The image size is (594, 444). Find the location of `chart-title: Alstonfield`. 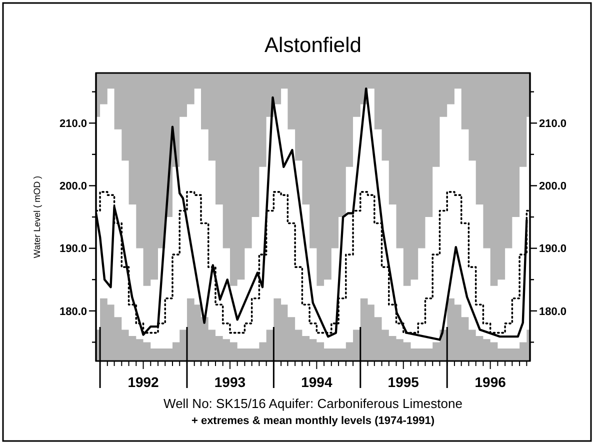

chart-title: Alstonfield is located at coordinates (313, 45).